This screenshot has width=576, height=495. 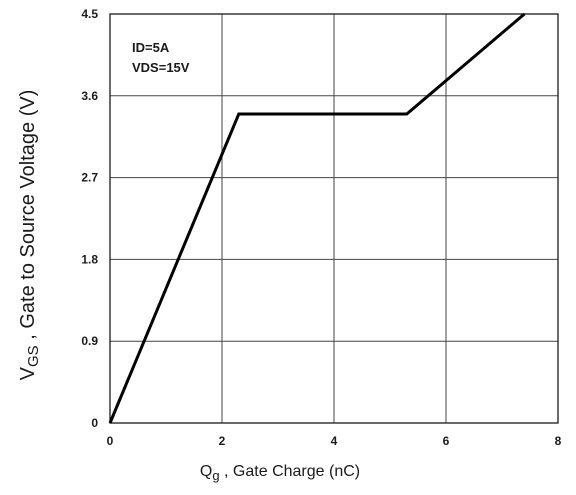 What do you see at coordinates (161, 67) in the screenshot?
I see `annotation-line: VDS=15V` at bounding box center [161, 67].